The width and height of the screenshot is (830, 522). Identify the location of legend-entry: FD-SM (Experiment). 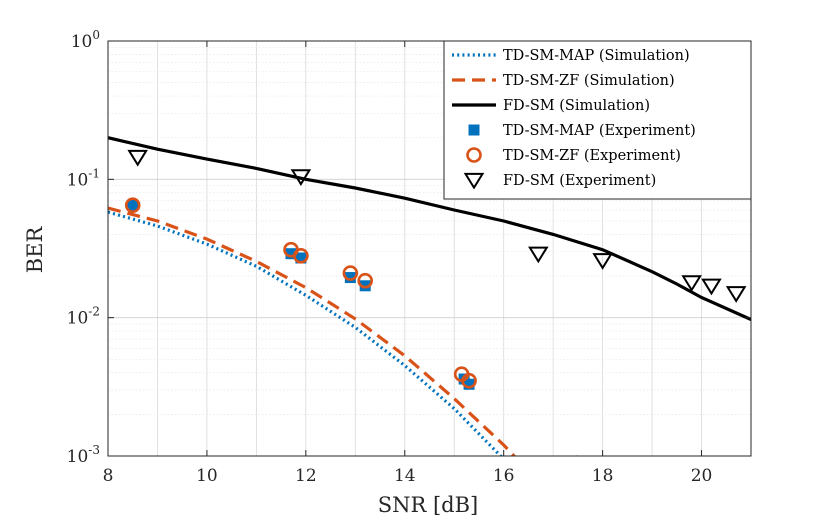
(559, 181).